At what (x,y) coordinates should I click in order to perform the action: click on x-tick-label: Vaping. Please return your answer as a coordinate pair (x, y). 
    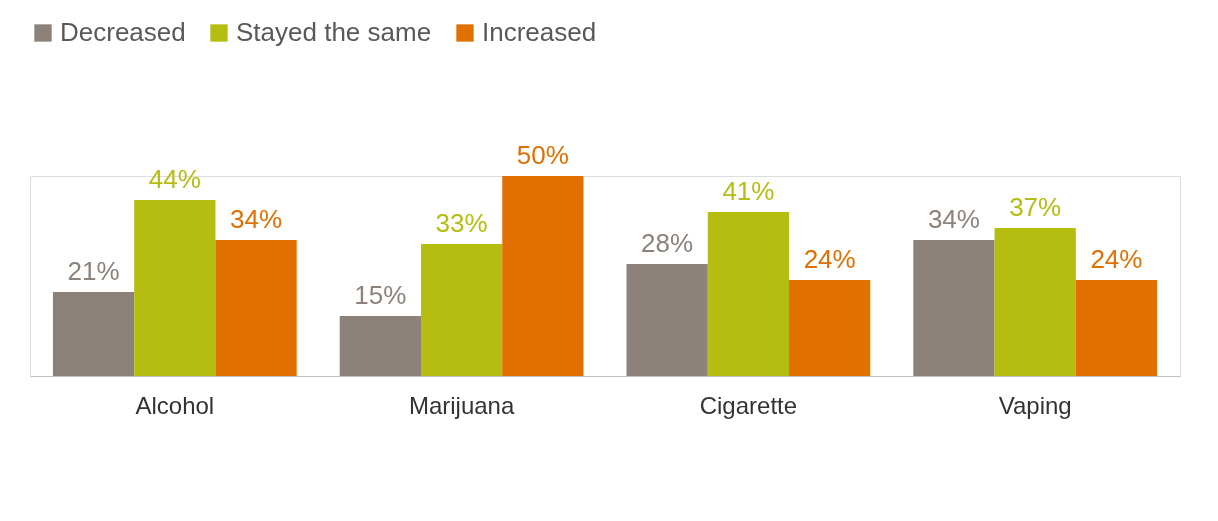
    Looking at the image, I should click on (1035, 405).